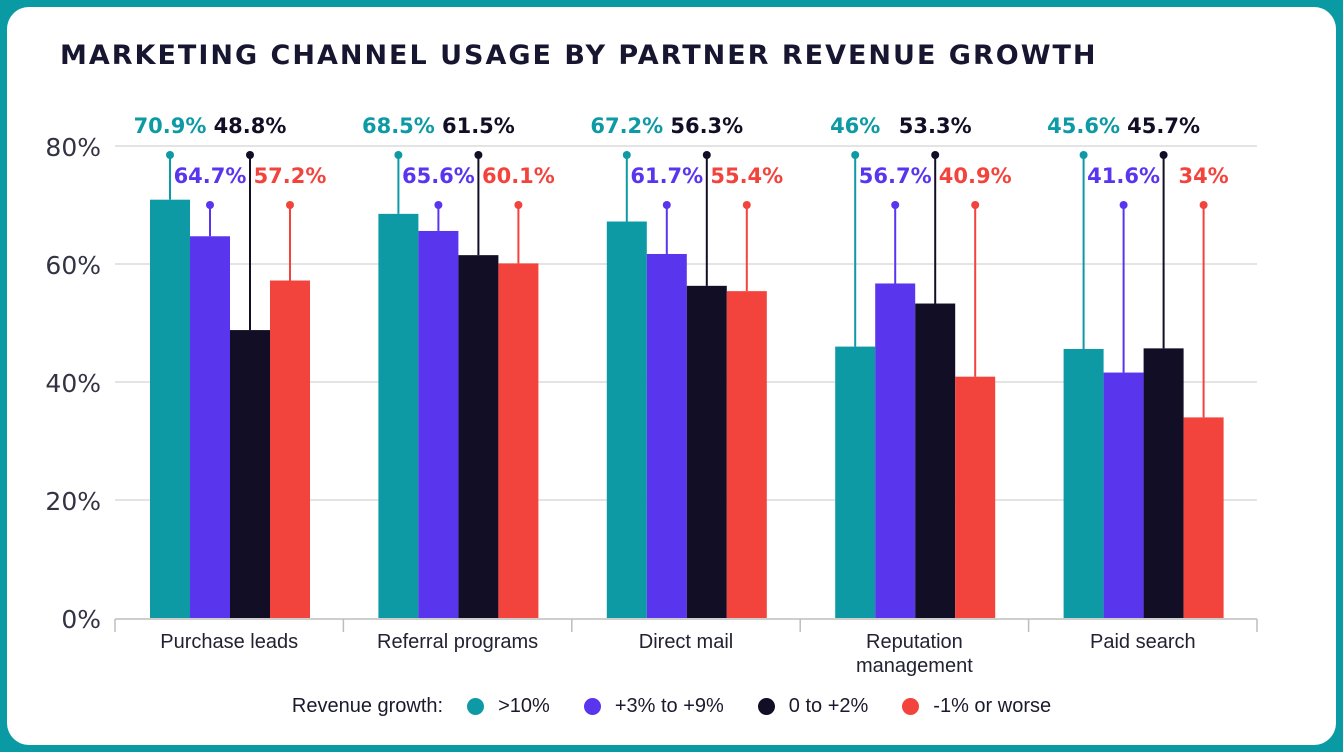 The image size is (1343, 752). I want to click on legend-item-series-3: -1% or worse, so click(976, 706).